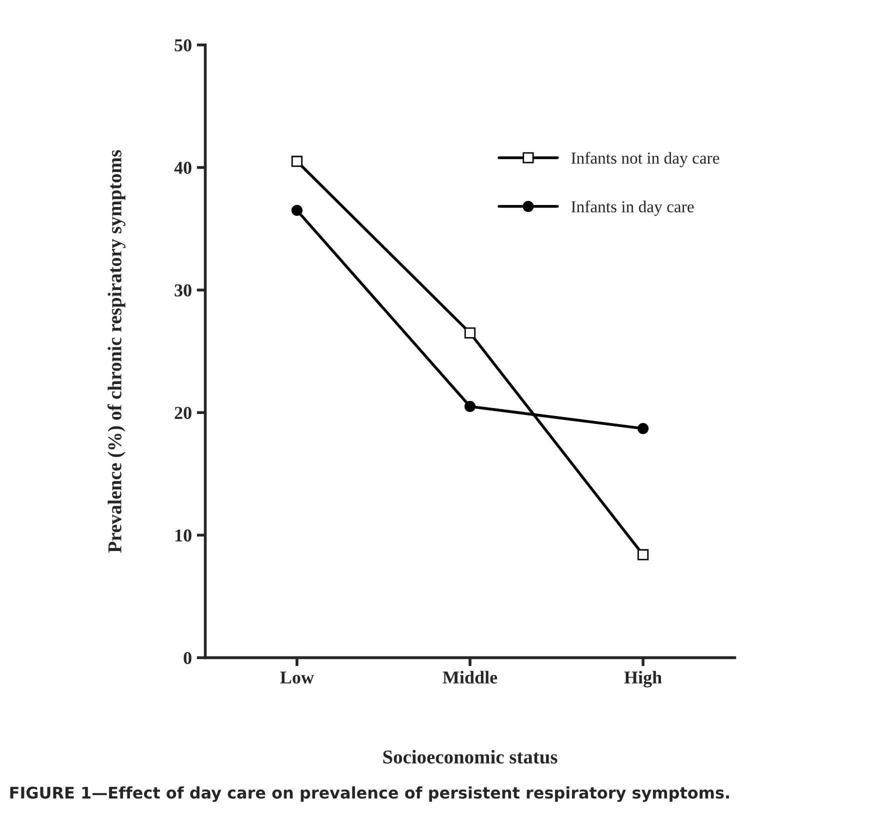  I want to click on x-tick-label: Middle, so click(470, 677).